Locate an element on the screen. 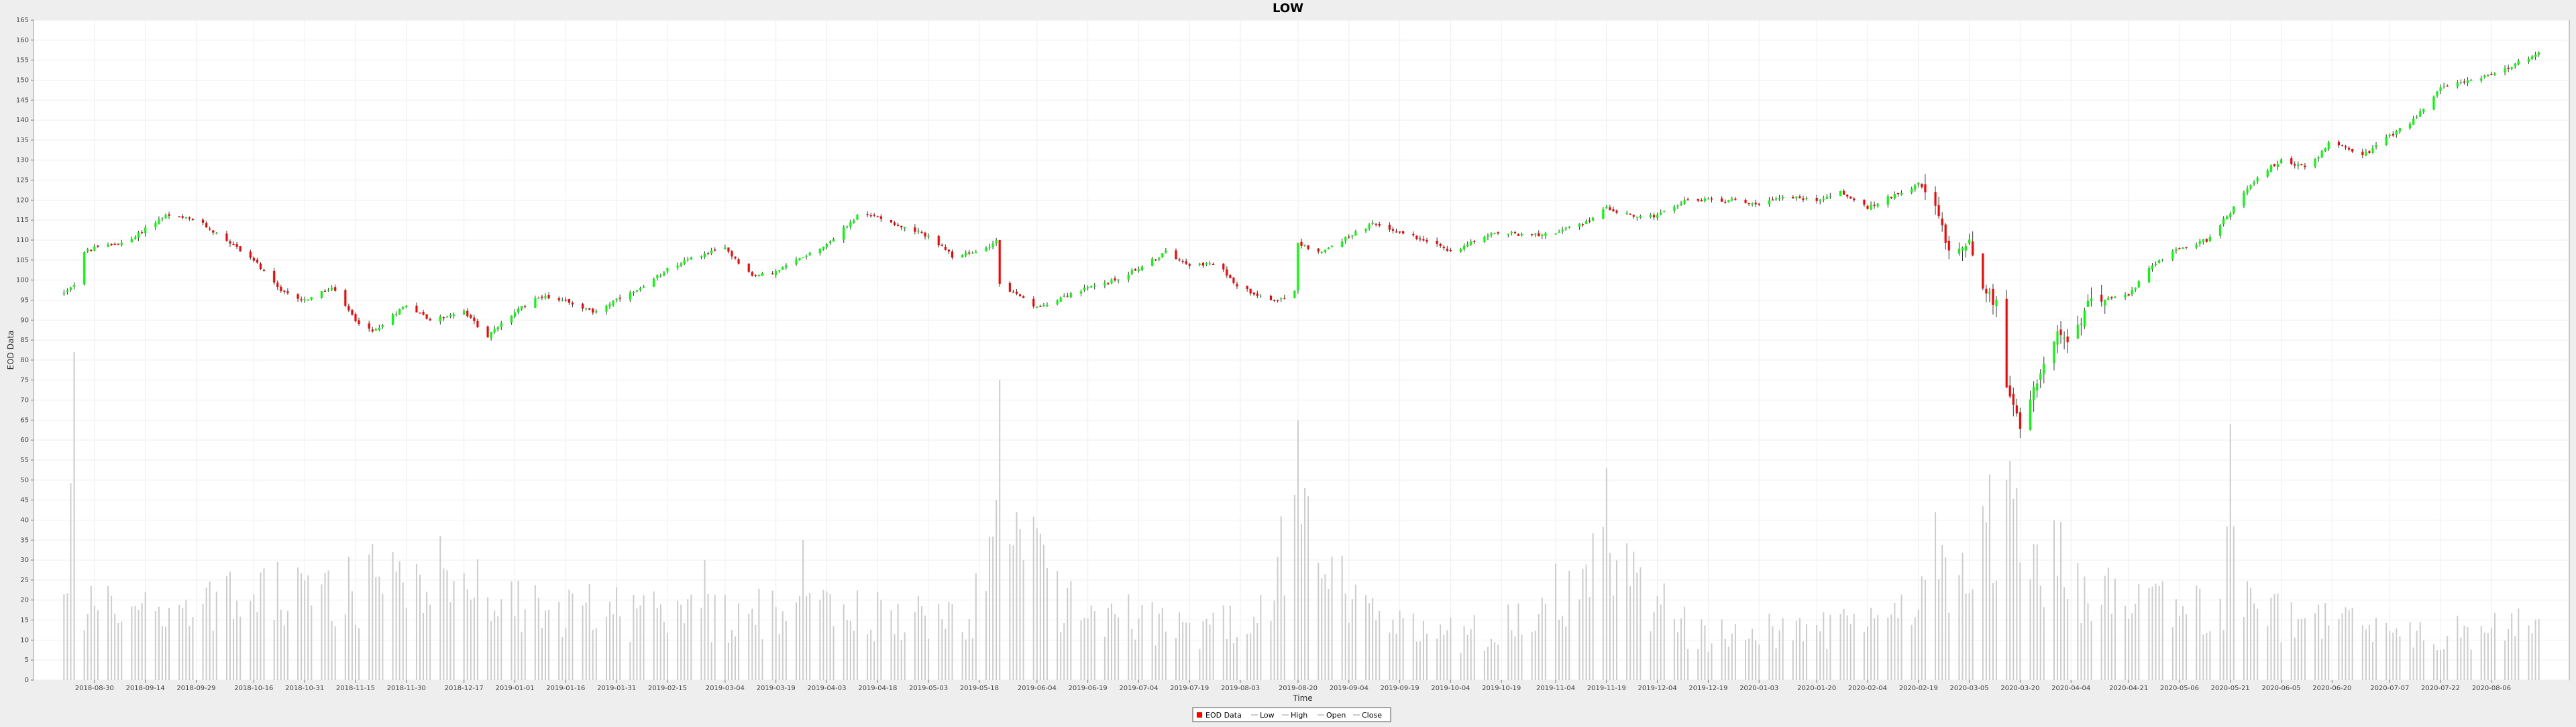 The image size is (2576, 727). x-tick-label: 2019-09-19 is located at coordinates (1399, 688).